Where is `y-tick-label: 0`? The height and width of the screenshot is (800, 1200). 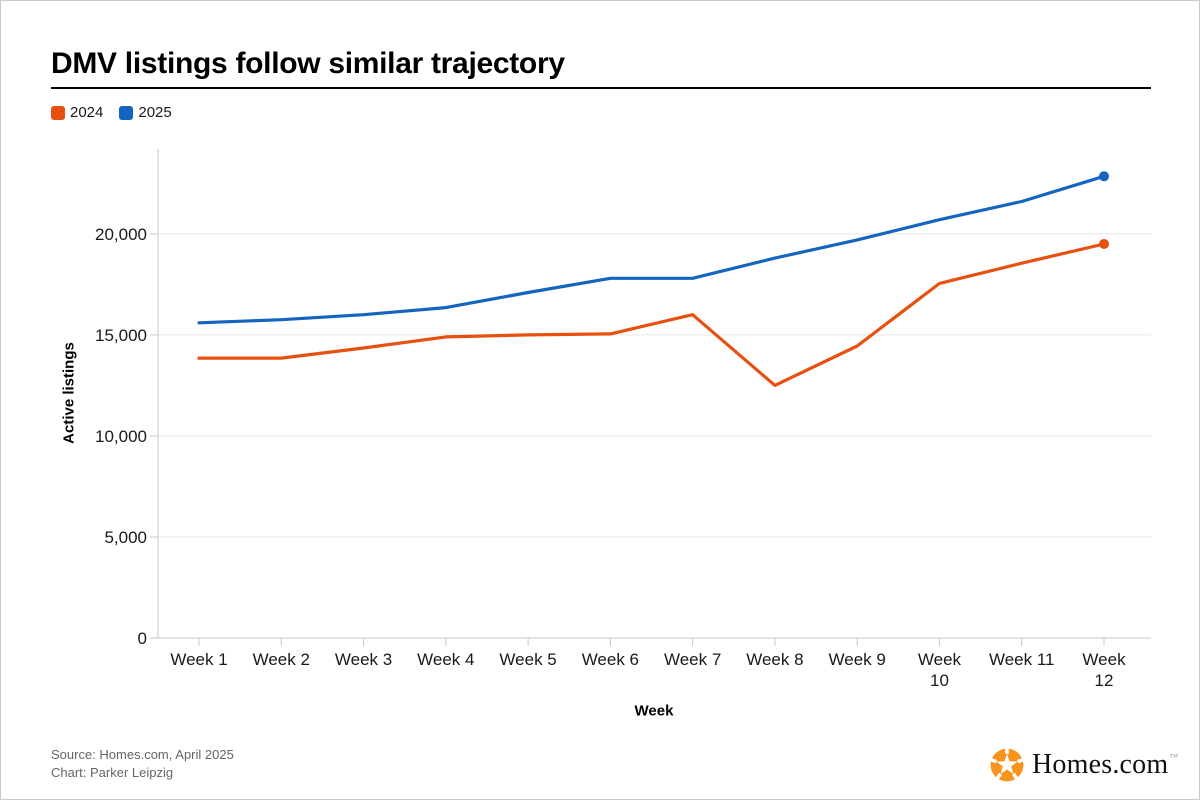 y-tick-label: 0 is located at coordinates (142, 638).